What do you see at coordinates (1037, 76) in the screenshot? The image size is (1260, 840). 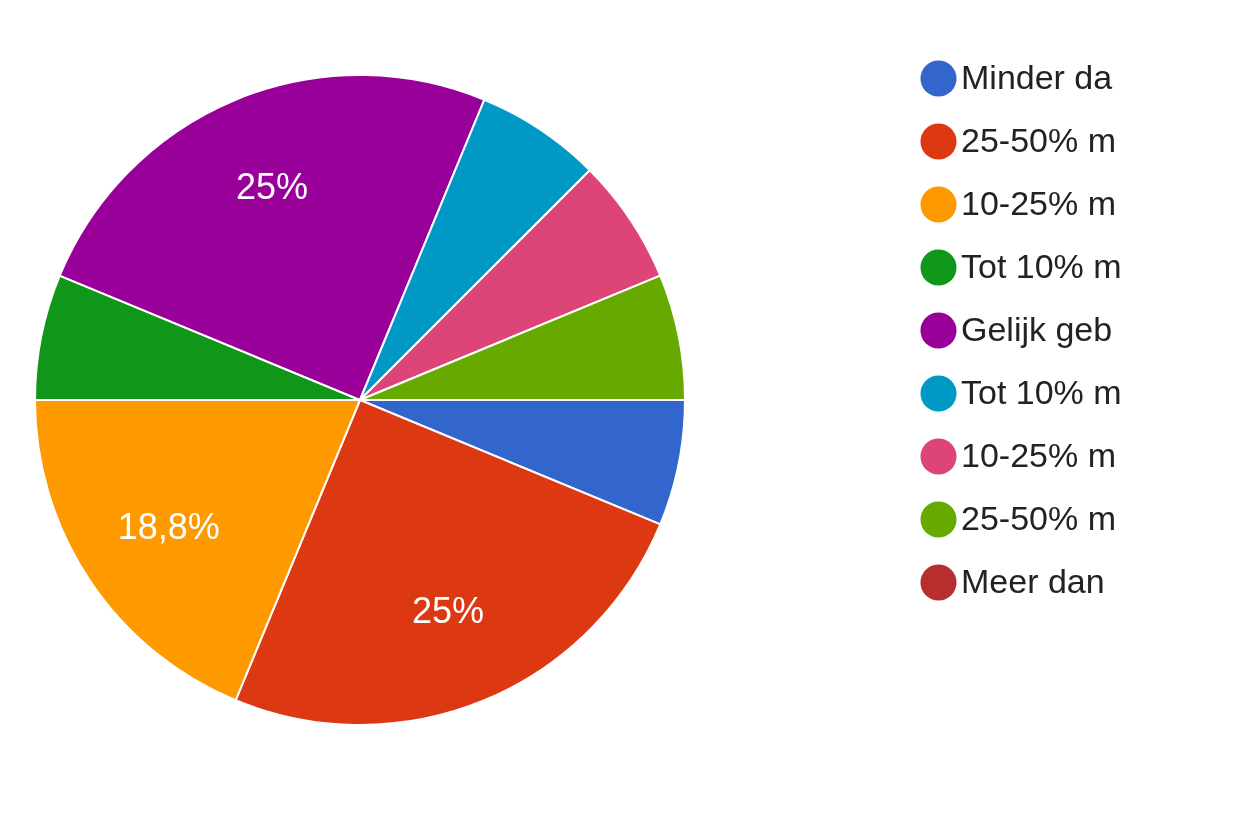 I see `legend-label: Minder da` at bounding box center [1037, 76].